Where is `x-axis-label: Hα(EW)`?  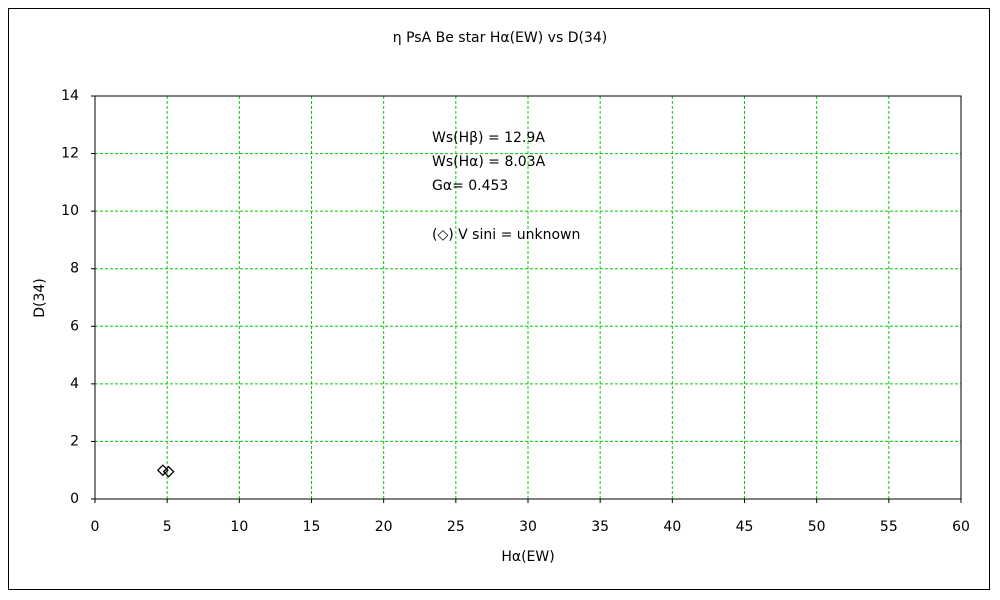
x-axis-label: Hα(EW) is located at coordinates (527, 557).